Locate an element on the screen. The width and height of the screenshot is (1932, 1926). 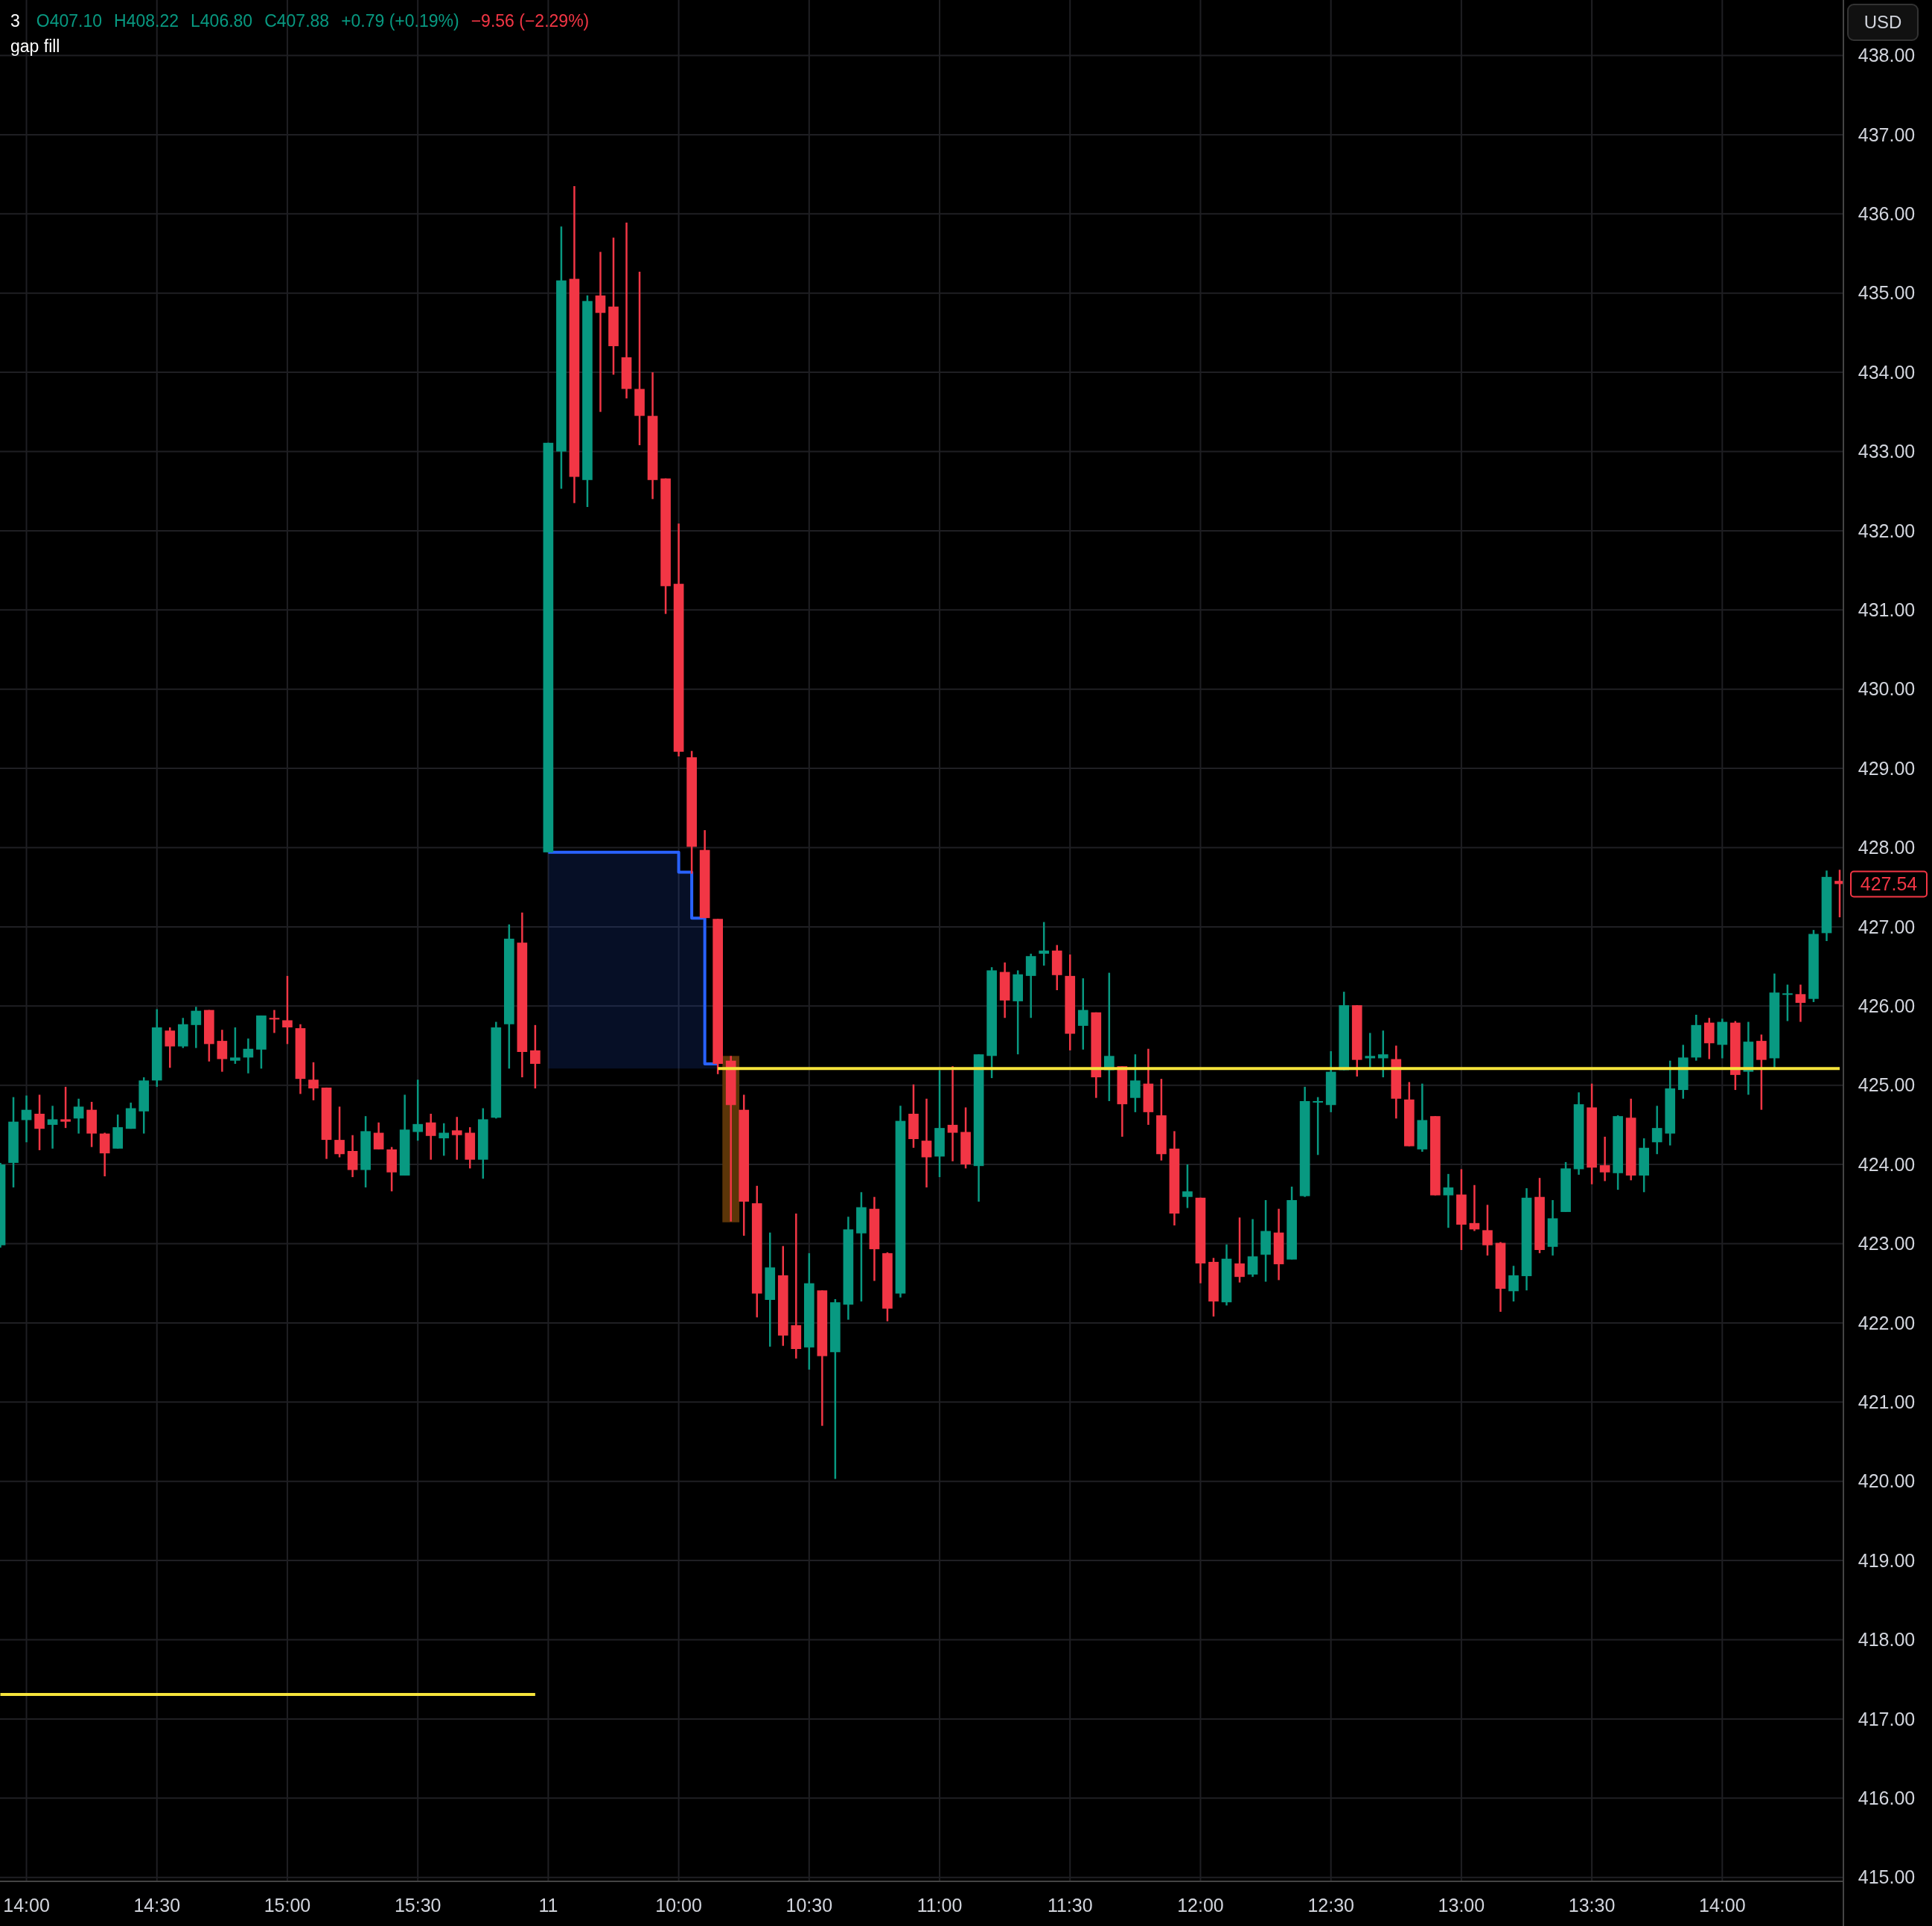
annotation: C407.88 is located at coordinates (297, 21).